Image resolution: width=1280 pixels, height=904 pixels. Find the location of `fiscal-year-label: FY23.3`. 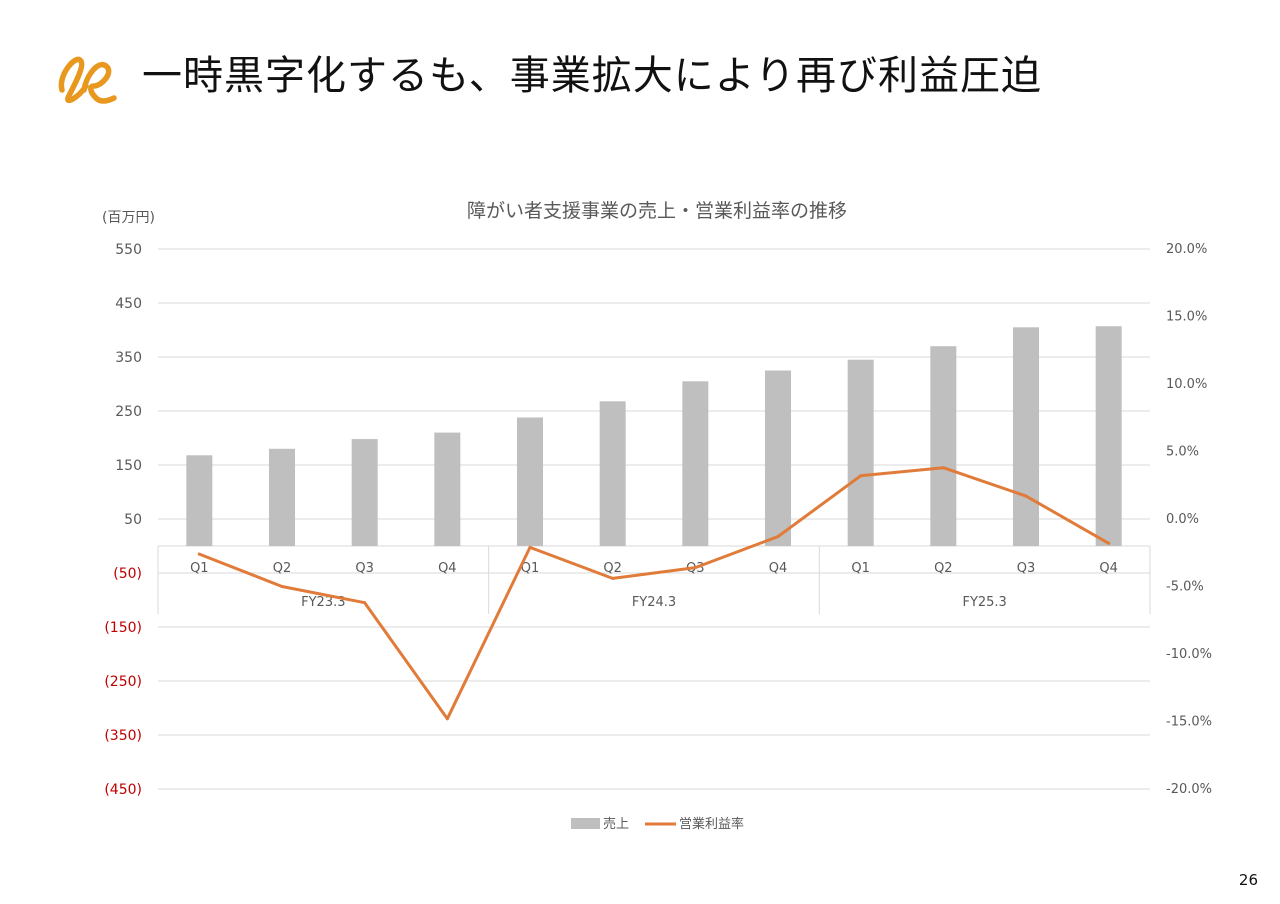

fiscal-year-label: FY23.3 is located at coordinates (323, 602).